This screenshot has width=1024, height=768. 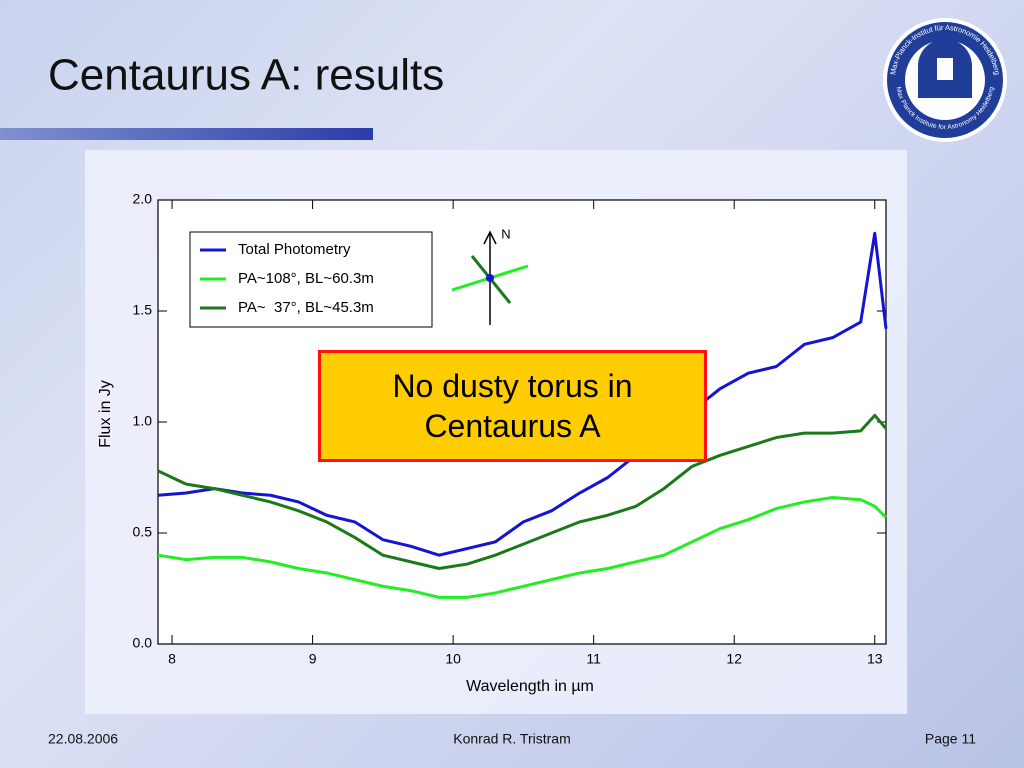 I want to click on y-tick-label: 0.0, so click(x=143, y=643).